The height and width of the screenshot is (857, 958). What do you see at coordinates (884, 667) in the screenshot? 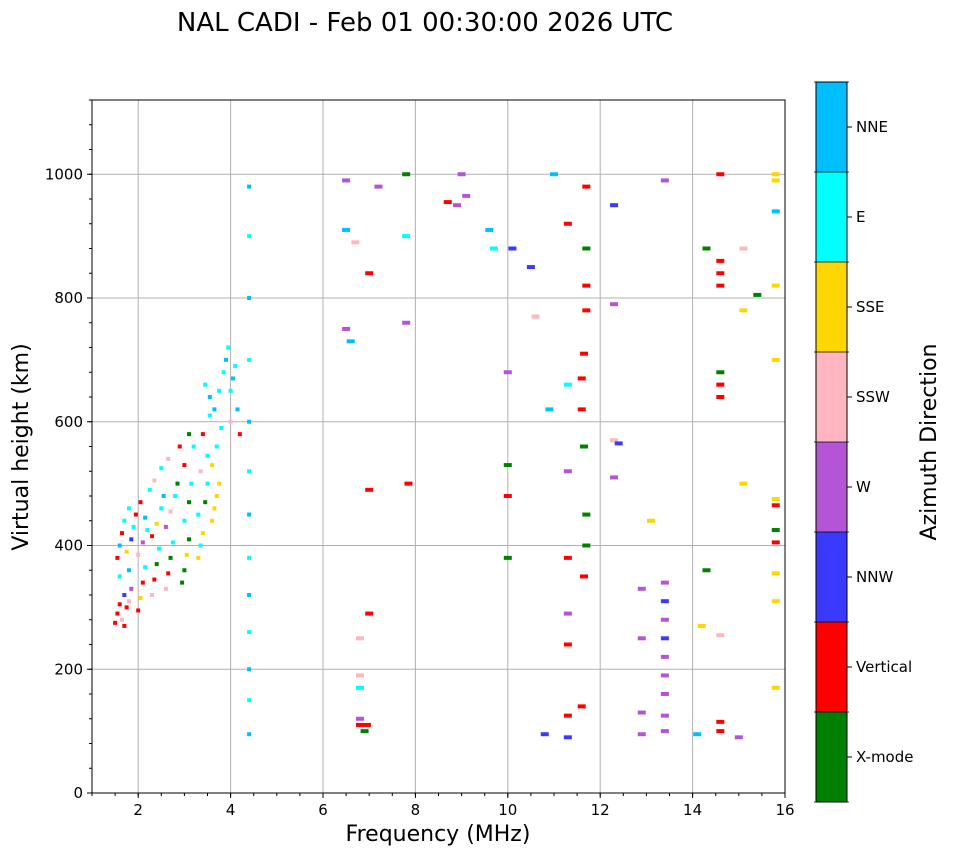
I see `colorbar-label-vertical: Vertical` at bounding box center [884, 667].